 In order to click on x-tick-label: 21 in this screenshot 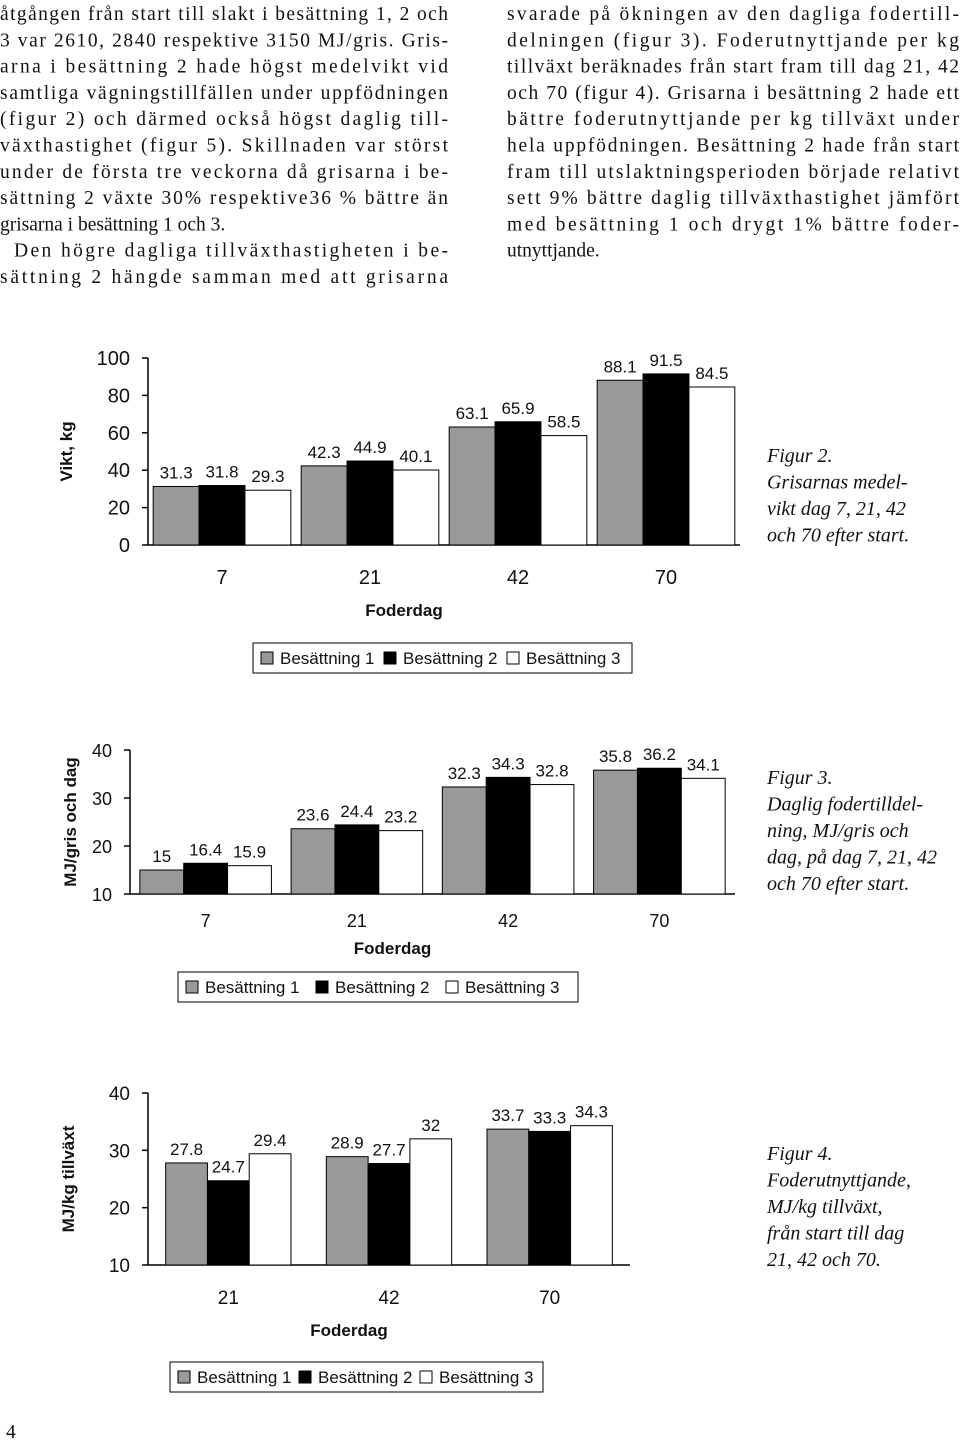, I will do `click(228, 1298)`.